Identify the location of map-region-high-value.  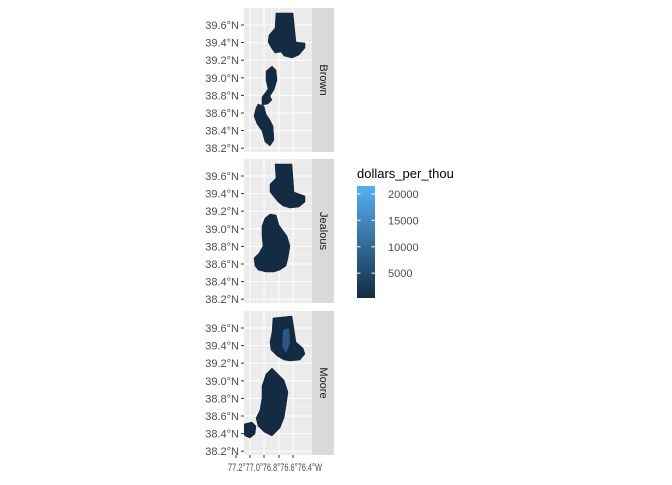
(286, 340).